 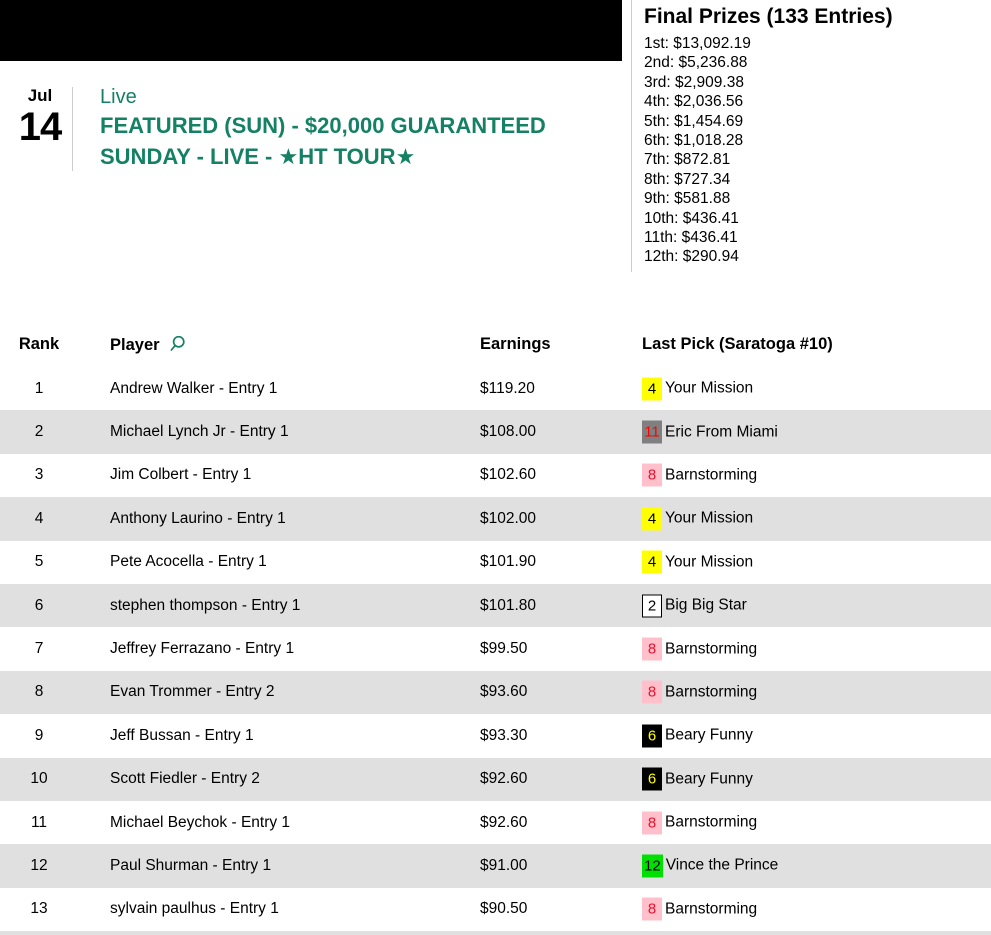 I want to click on rank-cell: 8, so click(x=39, y=692).